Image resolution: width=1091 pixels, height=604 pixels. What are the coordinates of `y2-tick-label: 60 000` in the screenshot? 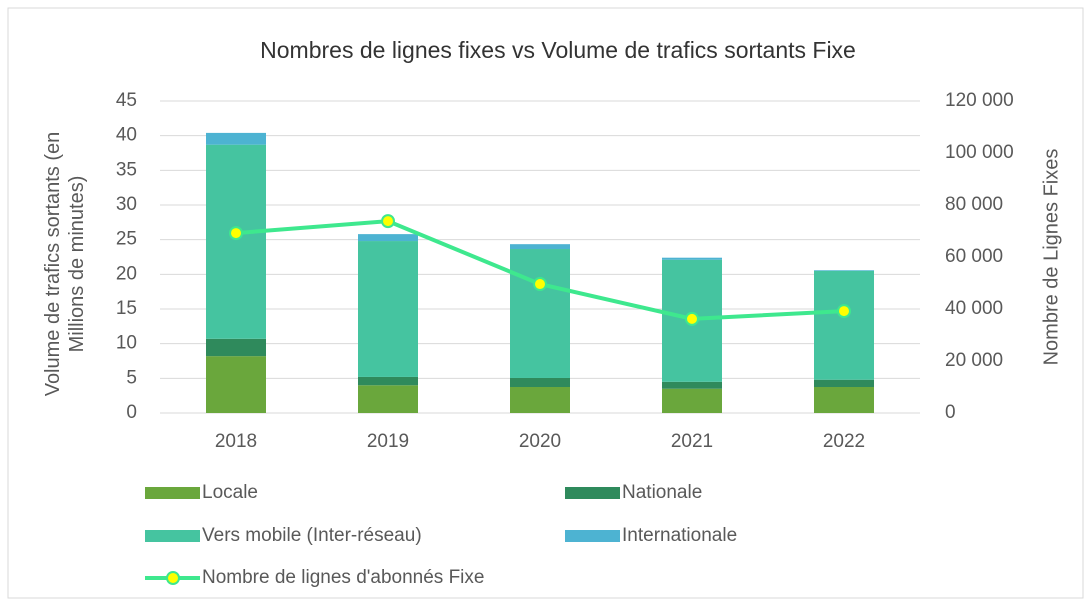 It's located at (974, 256).